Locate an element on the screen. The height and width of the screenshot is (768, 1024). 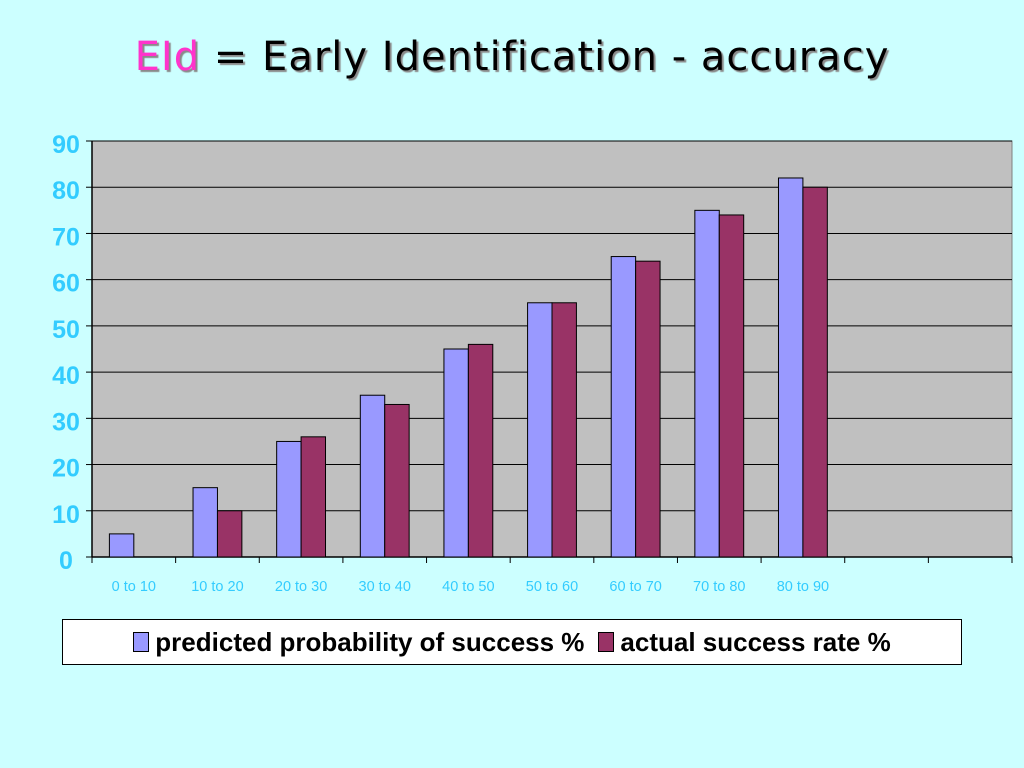
legend-item-predicted: predicted probability of success % is located at coordinates (358, 642).